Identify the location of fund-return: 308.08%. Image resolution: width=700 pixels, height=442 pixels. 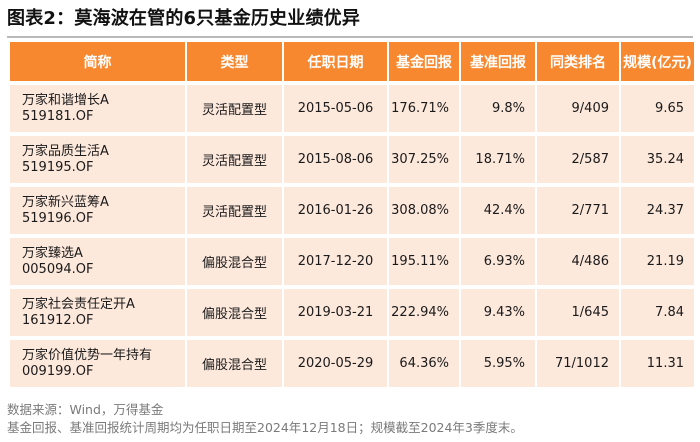
(425, 210).